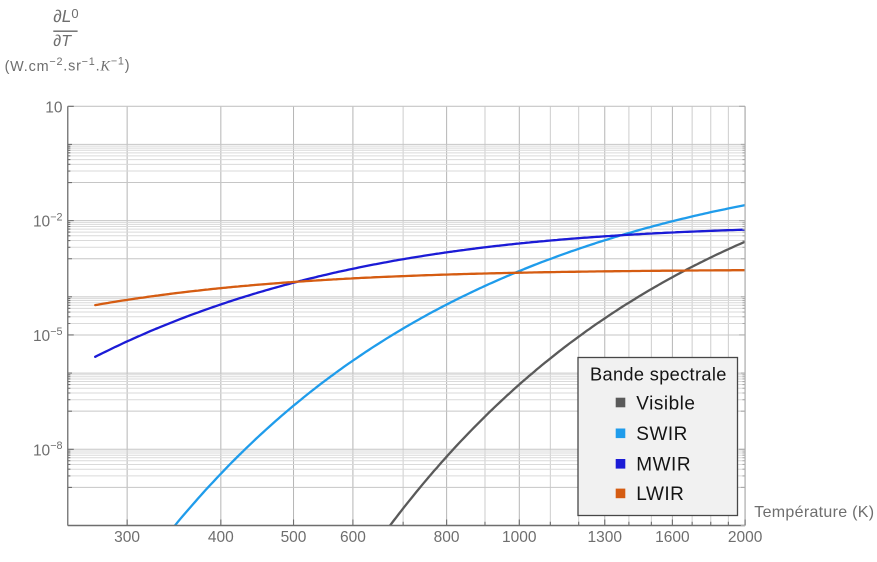 The width and height of the screenshot is (877, 562). I want to click on svg-text: MWIR, so click(663, 465).